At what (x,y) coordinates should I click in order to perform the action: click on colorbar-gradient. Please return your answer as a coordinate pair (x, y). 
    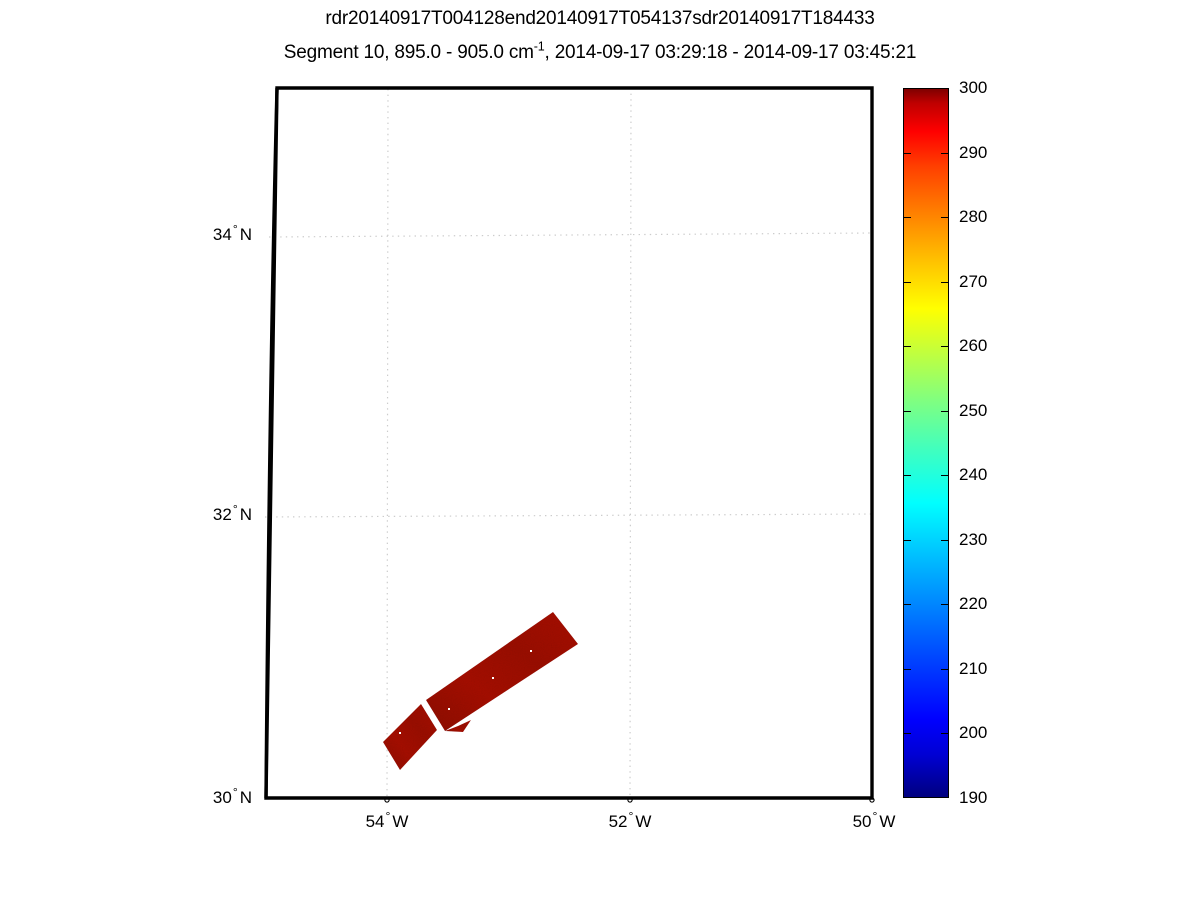
    Looking at the image, I should click on (926, 443).